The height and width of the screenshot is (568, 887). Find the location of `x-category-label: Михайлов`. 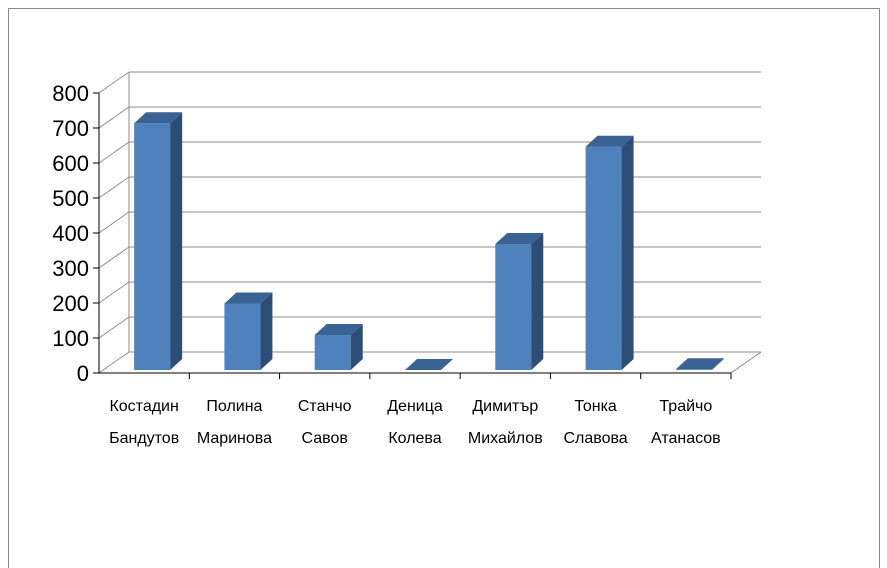

x-category-label: Михайлов is located at coordinates (505, 438).